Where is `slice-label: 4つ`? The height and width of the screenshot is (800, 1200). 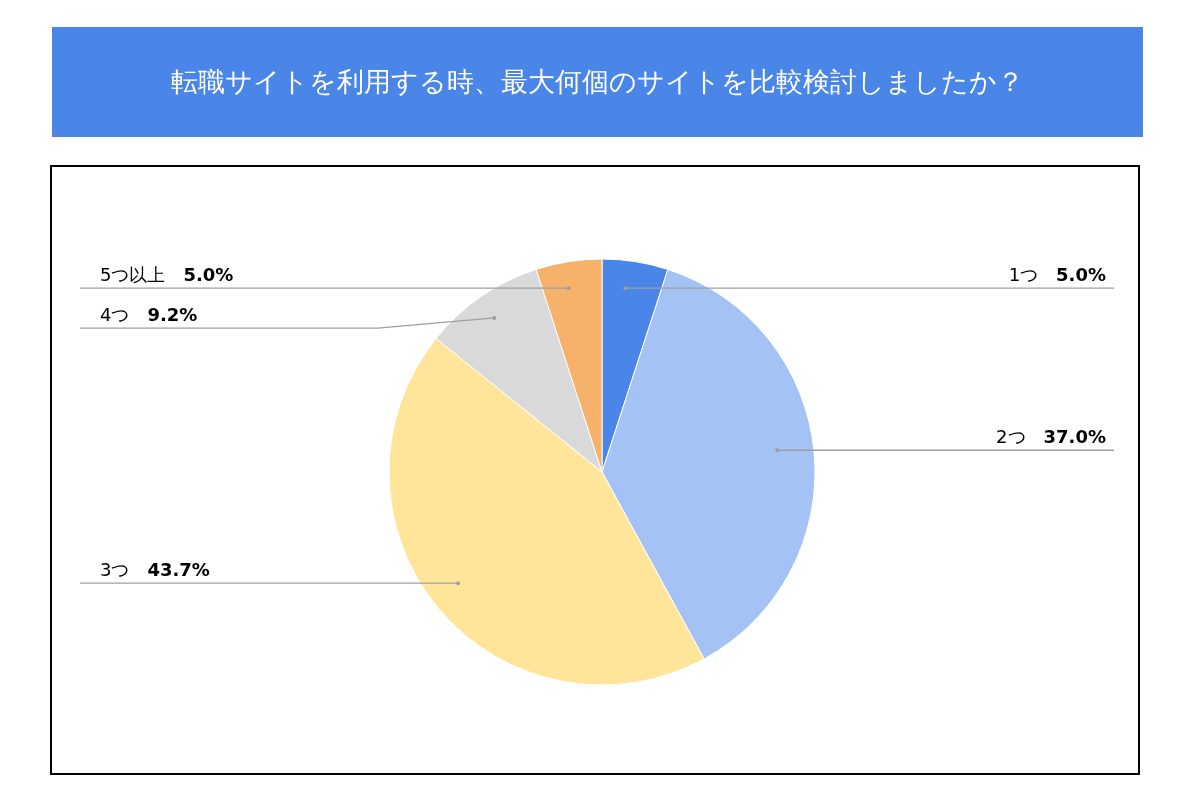
slice-label: 4つ is located at coordinates (115, 315).